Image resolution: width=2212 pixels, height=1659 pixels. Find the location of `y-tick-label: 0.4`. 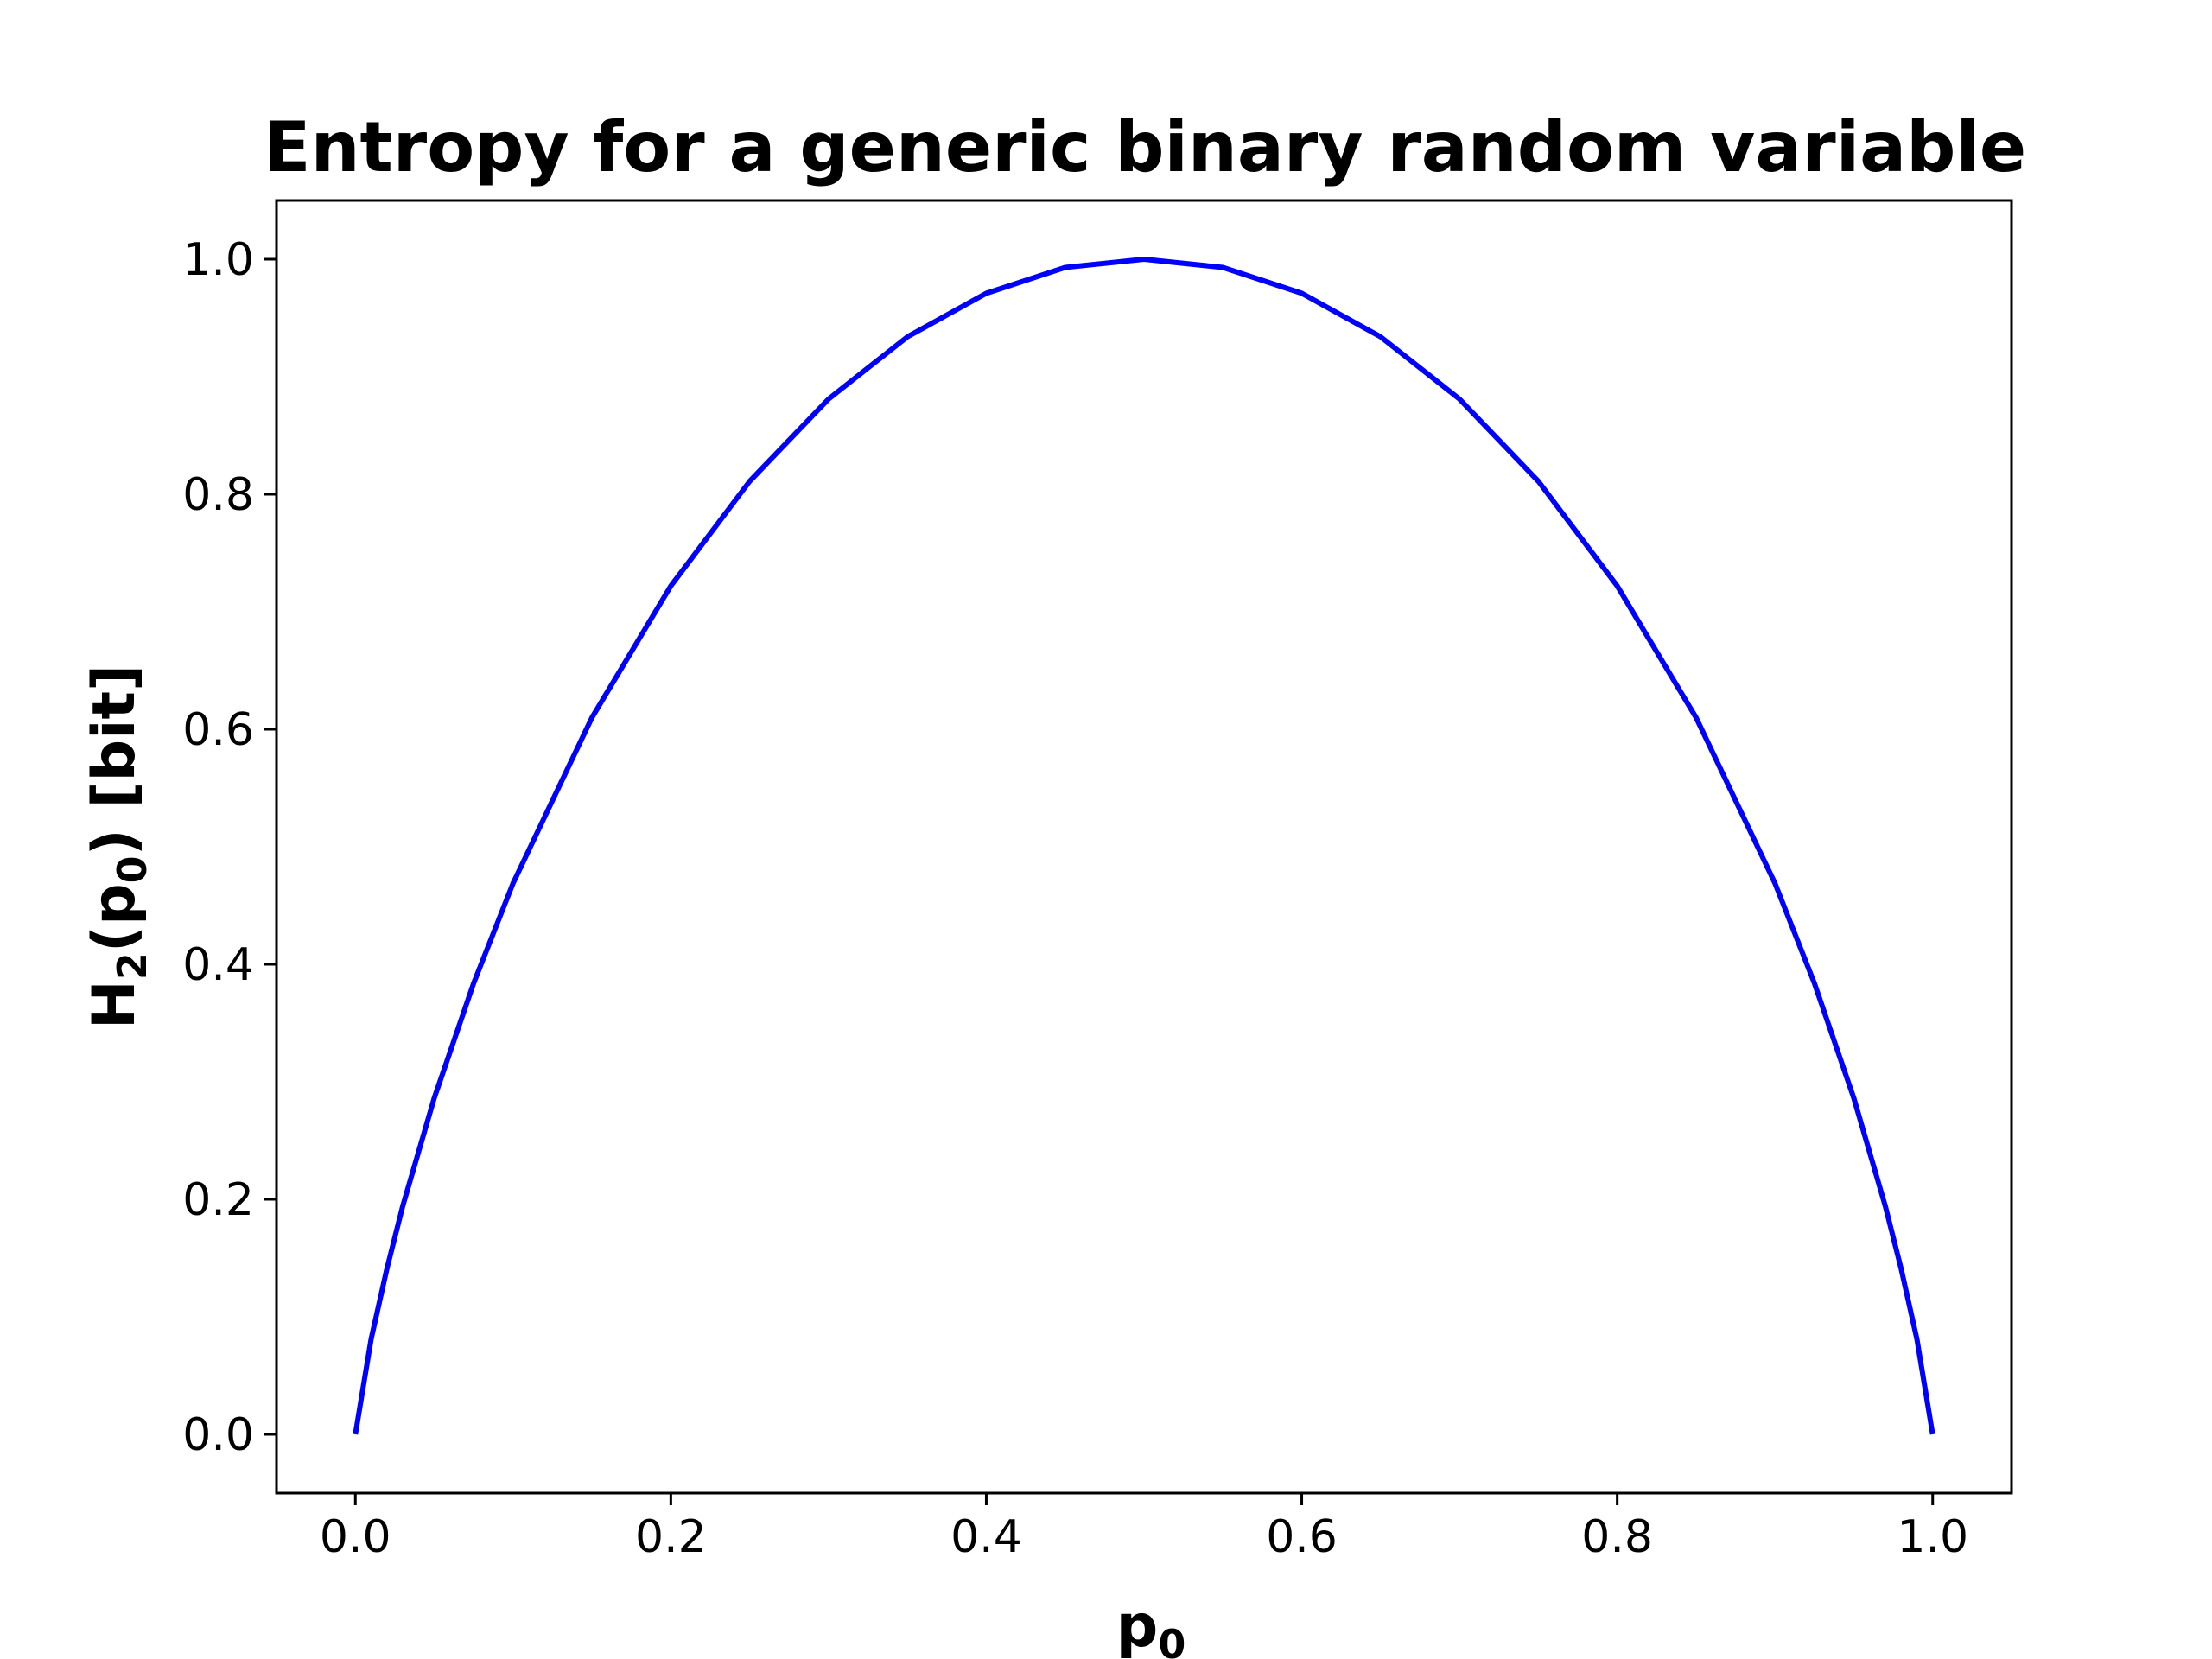

y-tick-label: 0.4 is located at coordinates (218, 965).